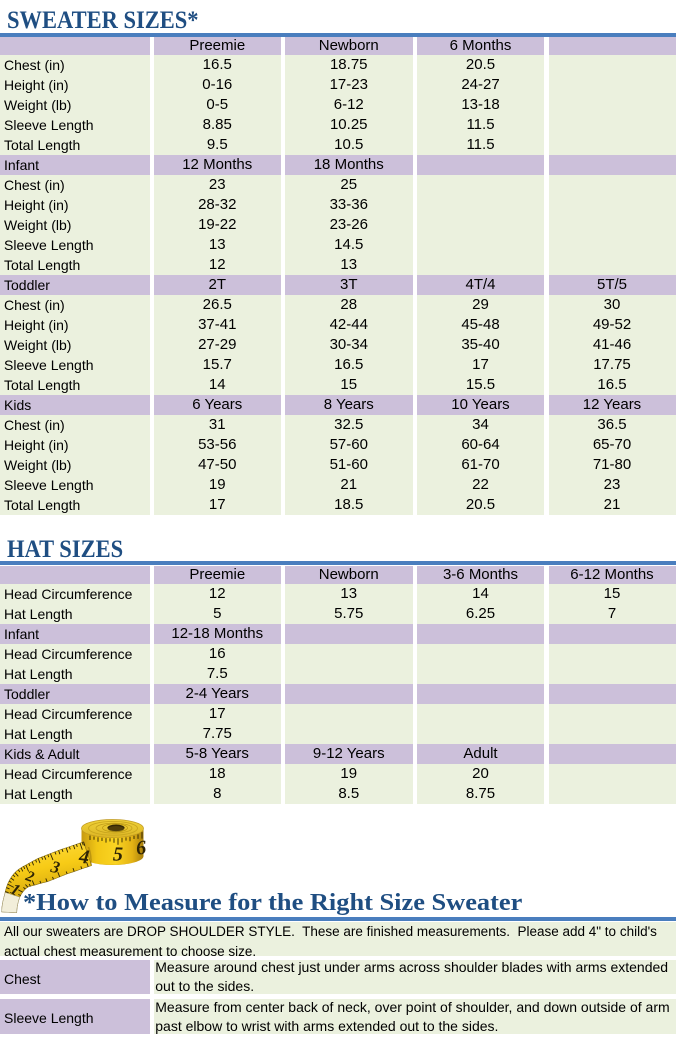  What do you see at coordinates (84, 857) in the screenshot?
I see `svg-text: 4` at bounding box center [84, 857].